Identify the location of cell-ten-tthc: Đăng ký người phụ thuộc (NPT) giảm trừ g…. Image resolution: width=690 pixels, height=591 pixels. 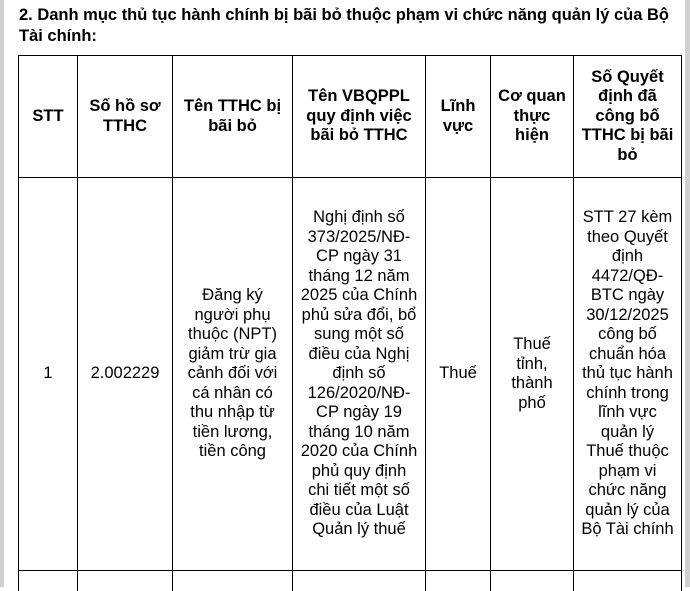
(233, 374).